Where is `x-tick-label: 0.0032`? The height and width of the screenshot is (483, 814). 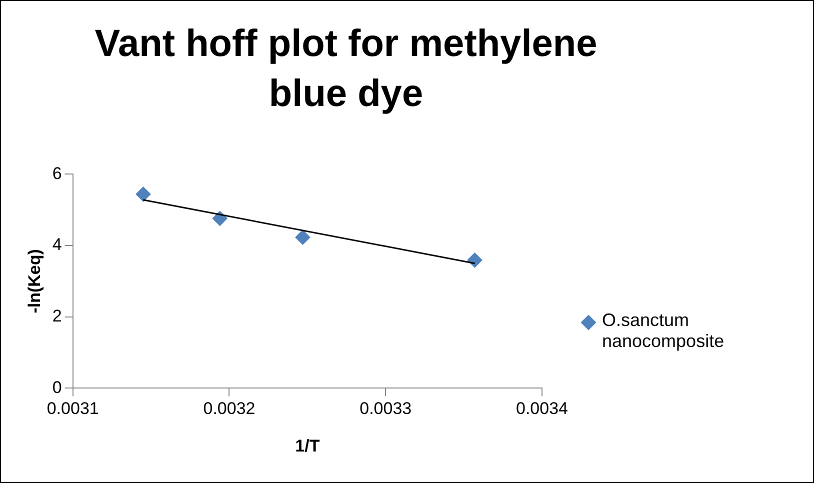
x-tick-label: 0.0032 is located at coordinates (229, 408).